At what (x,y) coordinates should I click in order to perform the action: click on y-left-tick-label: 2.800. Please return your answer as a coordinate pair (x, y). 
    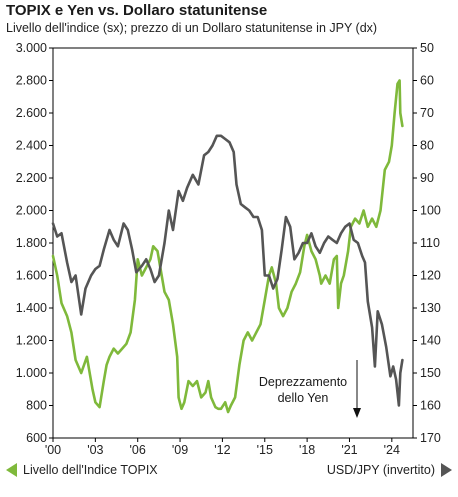
    Looking at the image, I should click on (31, 81).